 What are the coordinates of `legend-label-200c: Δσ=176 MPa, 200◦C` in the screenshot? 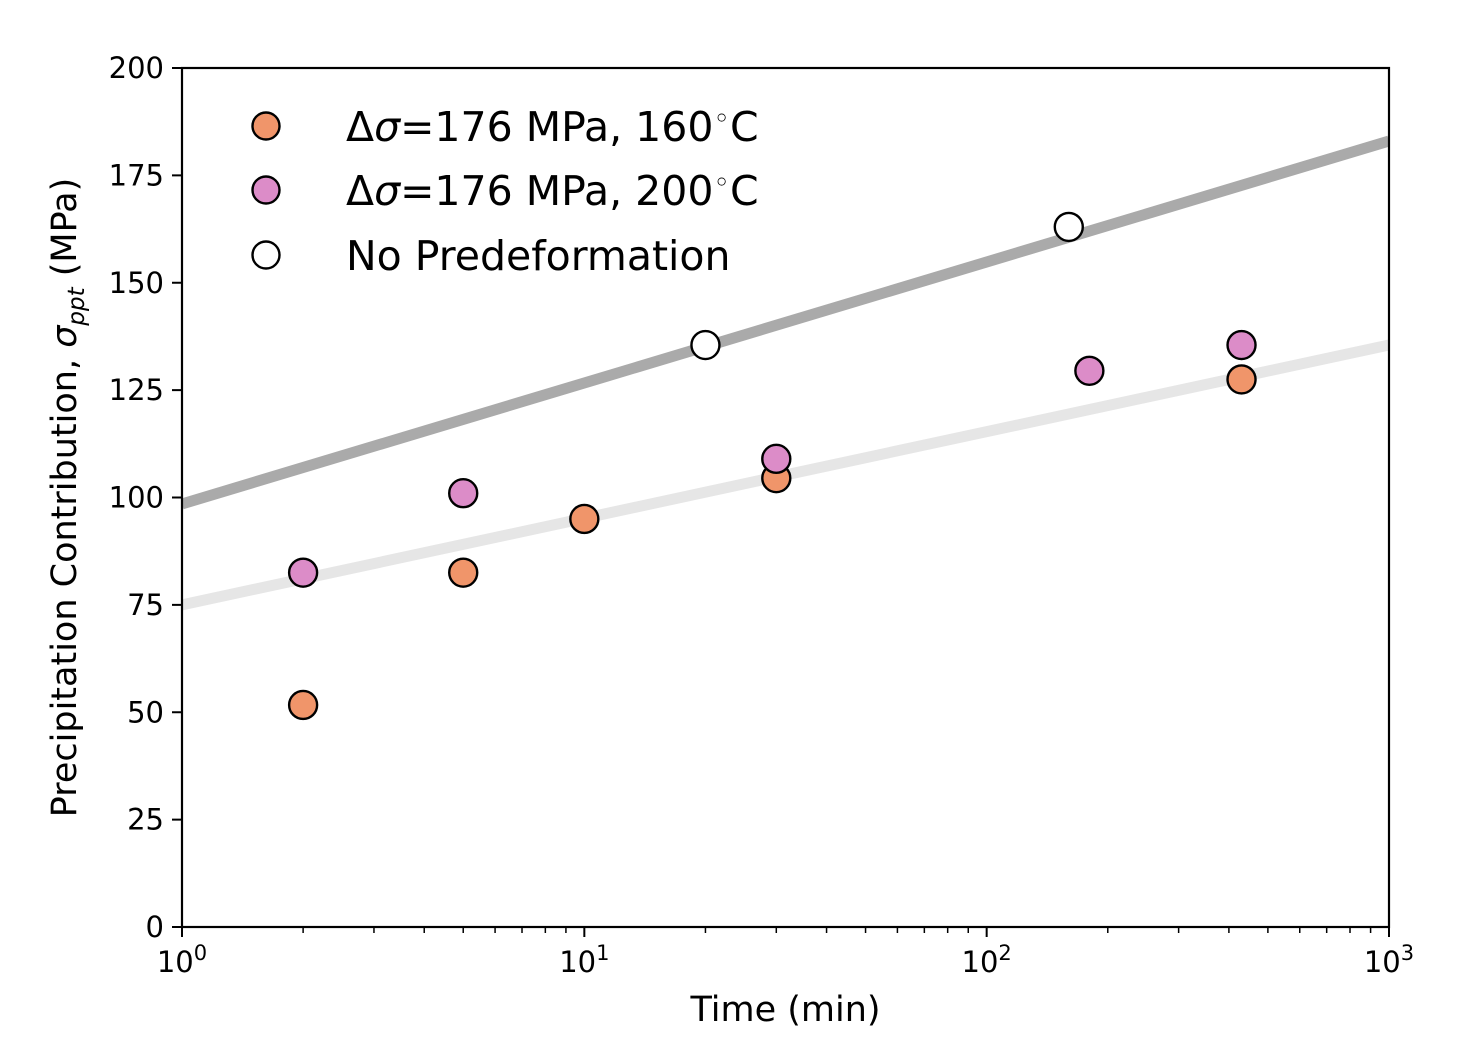 It's located at (552, 190).